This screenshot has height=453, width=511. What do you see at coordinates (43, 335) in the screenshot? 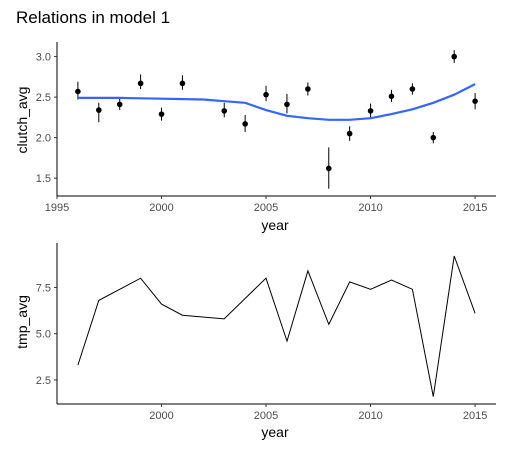
I see `y-tick-label: 5.0` at bounding box center [43, 335].